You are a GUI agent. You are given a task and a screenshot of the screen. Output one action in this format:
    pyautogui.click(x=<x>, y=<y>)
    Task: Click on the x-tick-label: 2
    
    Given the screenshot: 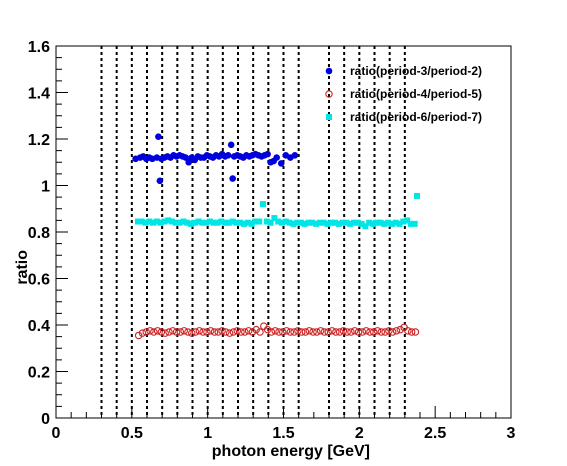 What is the action you would take?
    pyautogui.click(x=359, y=433)
    